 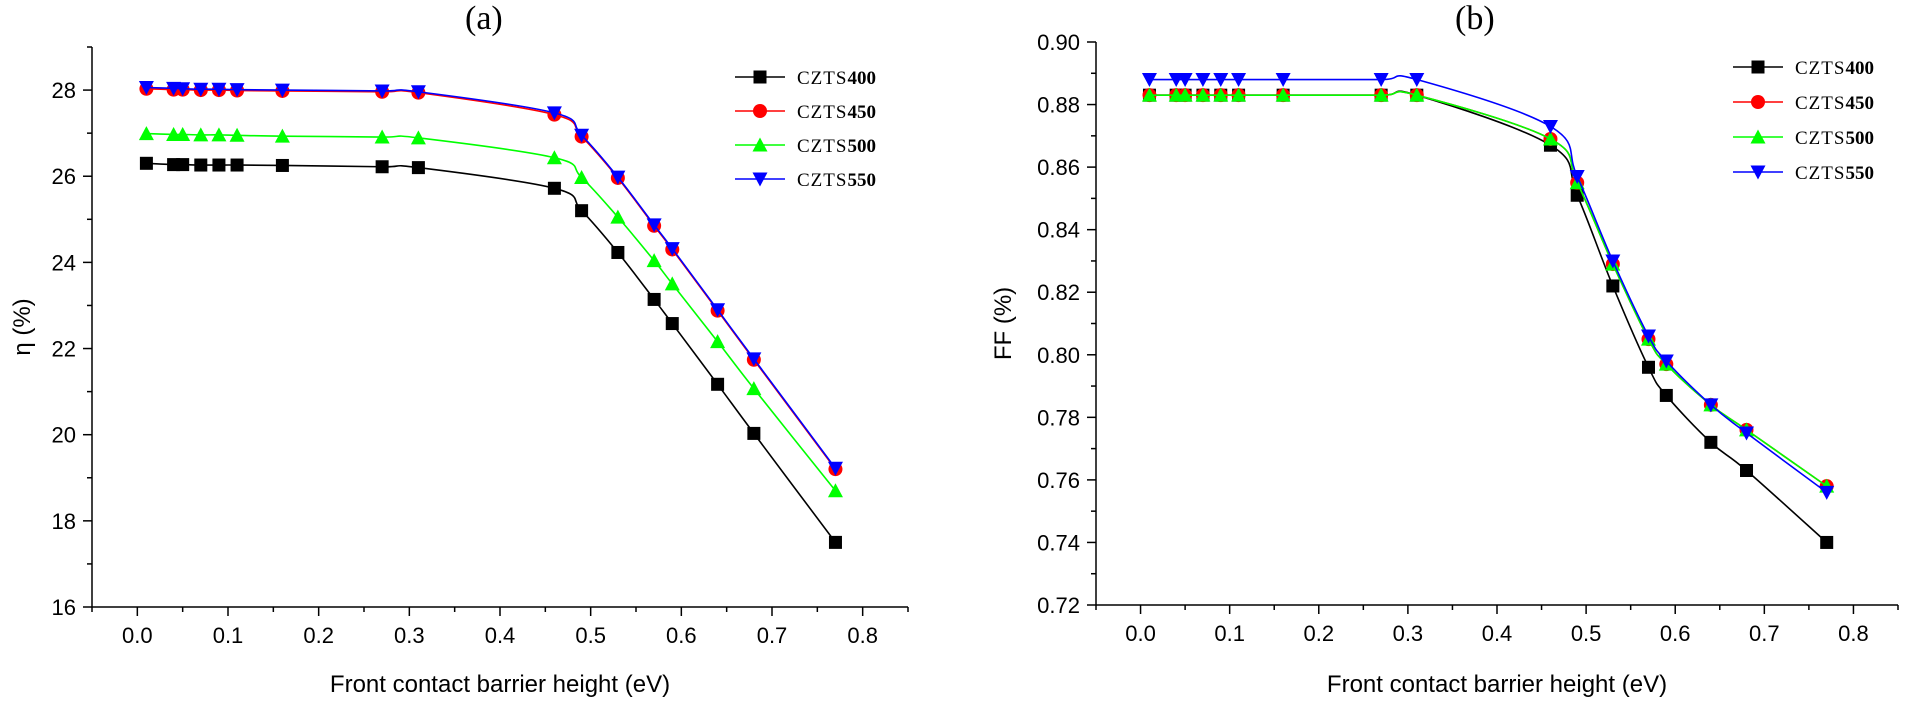 I want to click on x-tick-label-a: 0.7, so click(x=772, y=635).